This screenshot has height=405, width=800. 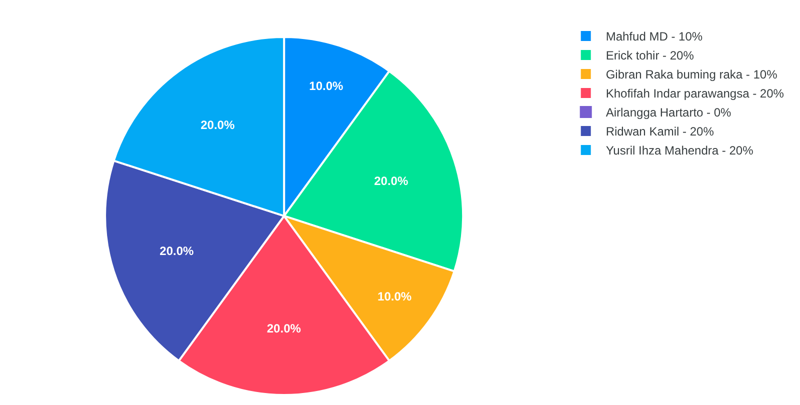 What do you see at coordinates (669, 113) in the screenshot?
I see `legend-label: Airlangga Hartarto - 0%` at bounding box center [669, 113].